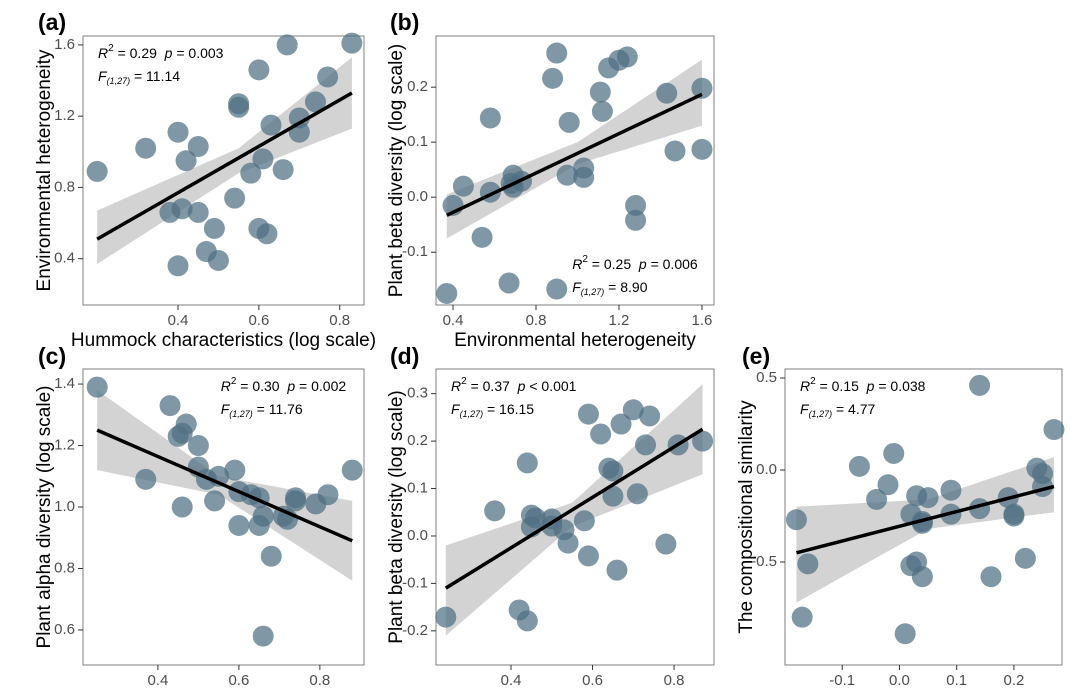  Describe the element at coordinates (197, 53) in the screenshot. I see `annotation-part: = 0.003` at that location.